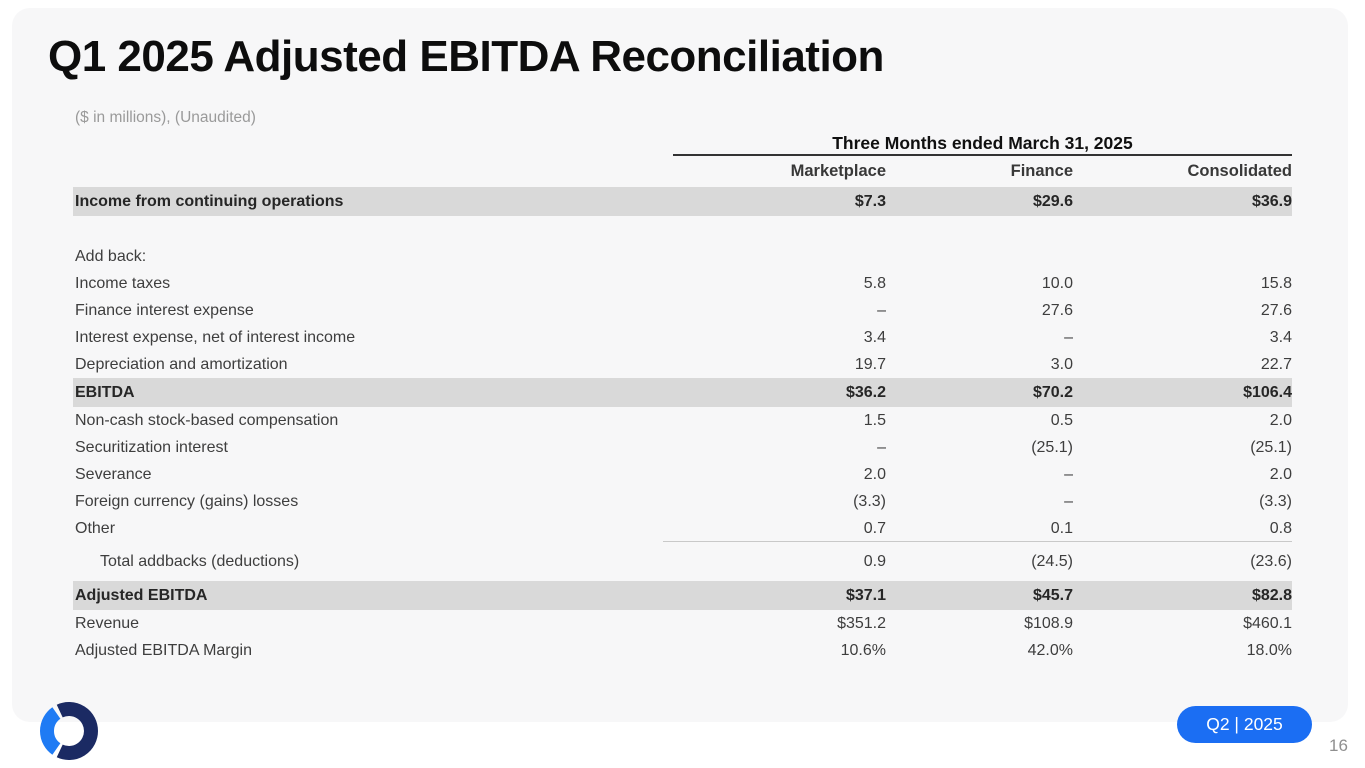 This screenshot has width=1365, height=768. I want to click on column-header-marketplace: Marketplace, so click(838, 171).